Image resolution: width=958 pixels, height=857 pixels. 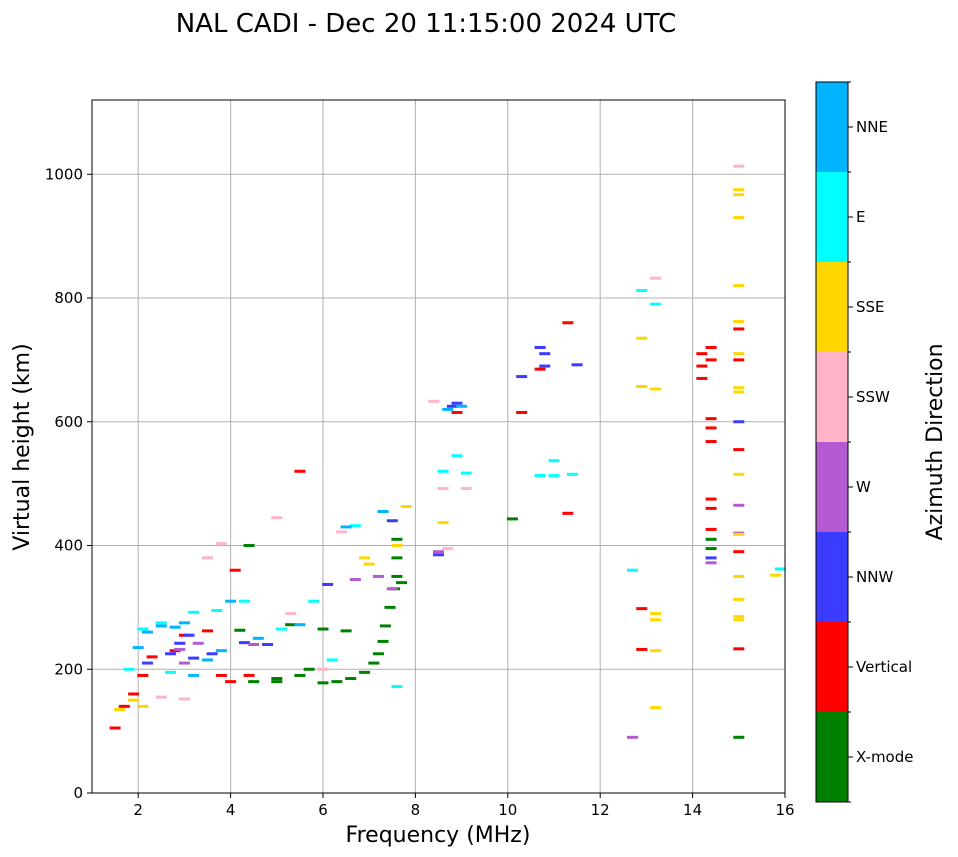 I want to click on colorbar-tick-label: X-mode, so click(x=884, y=757).